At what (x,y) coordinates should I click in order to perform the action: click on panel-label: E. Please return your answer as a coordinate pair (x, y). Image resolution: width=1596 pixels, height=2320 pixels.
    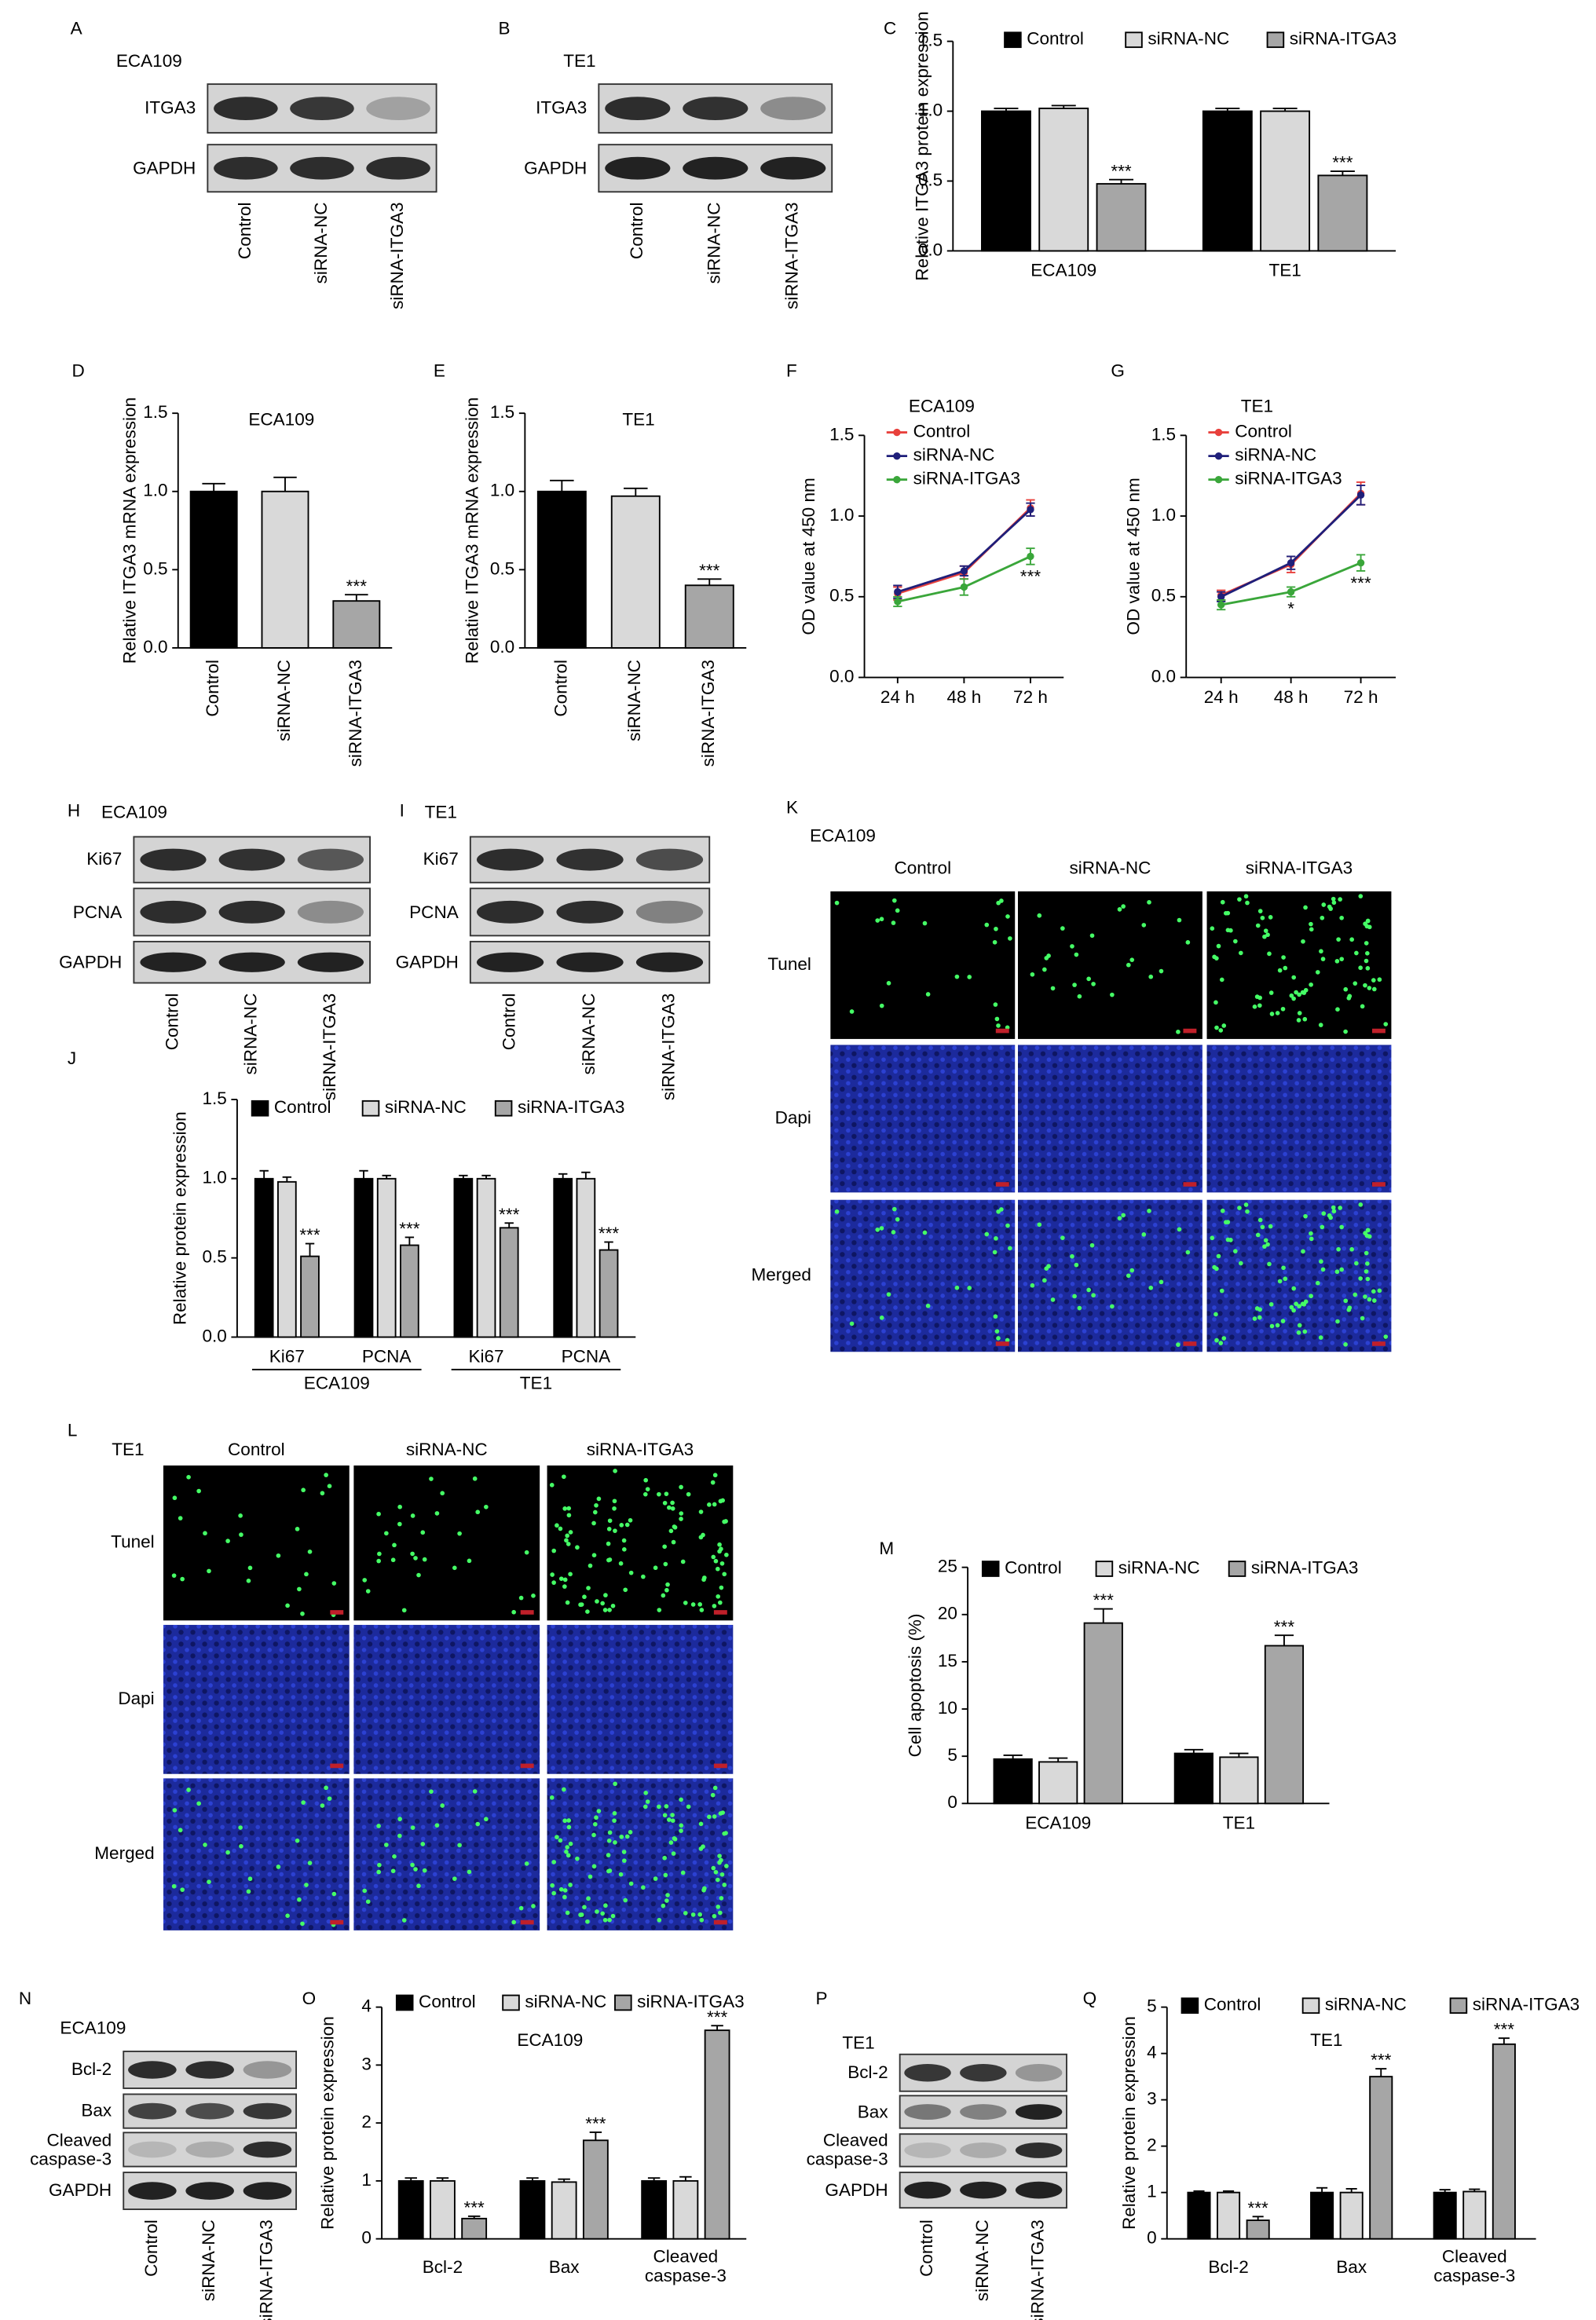
    Looking at the image, I should click on (439, 370).